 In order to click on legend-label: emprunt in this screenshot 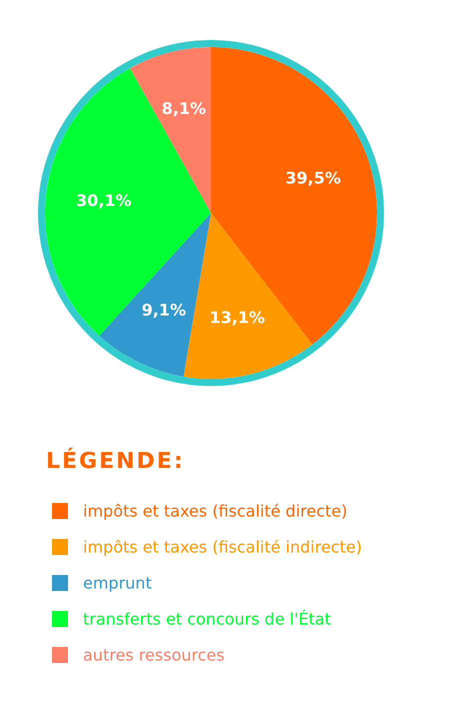, I will do `click(117, 583)`.